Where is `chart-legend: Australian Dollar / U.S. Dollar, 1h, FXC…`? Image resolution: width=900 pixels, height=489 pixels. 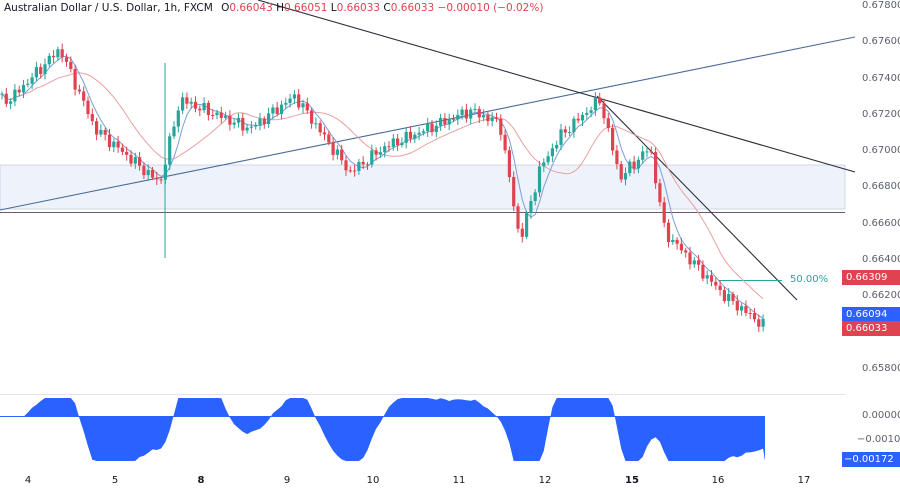
chart-legend: Australian Dollar / U.S. Dollar, 1h, FXC… is located at coordinates (273, 8).